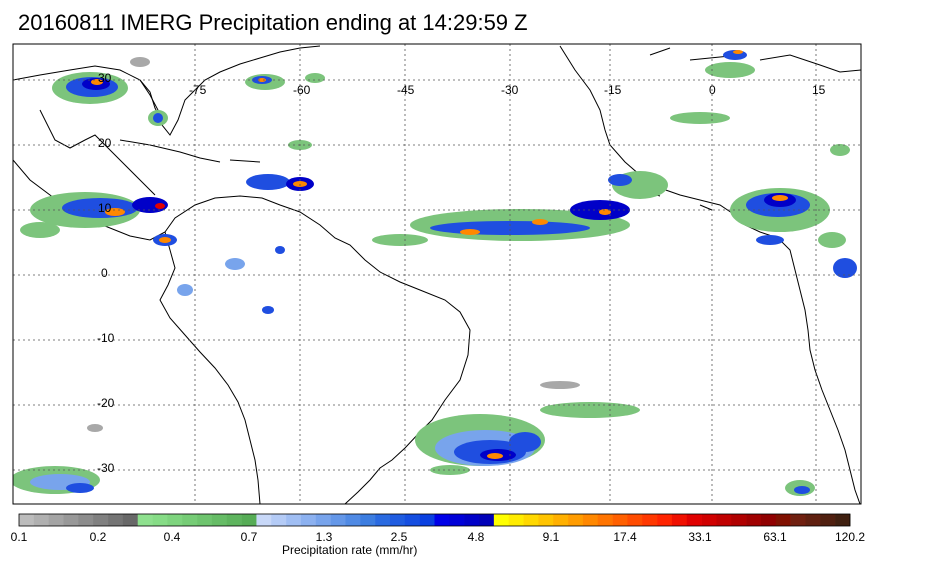  What do you see at coordinates (775, 537) in the screenshot?
I see `colorbar-label-10: 63.1` at bounding box center [775, 537].